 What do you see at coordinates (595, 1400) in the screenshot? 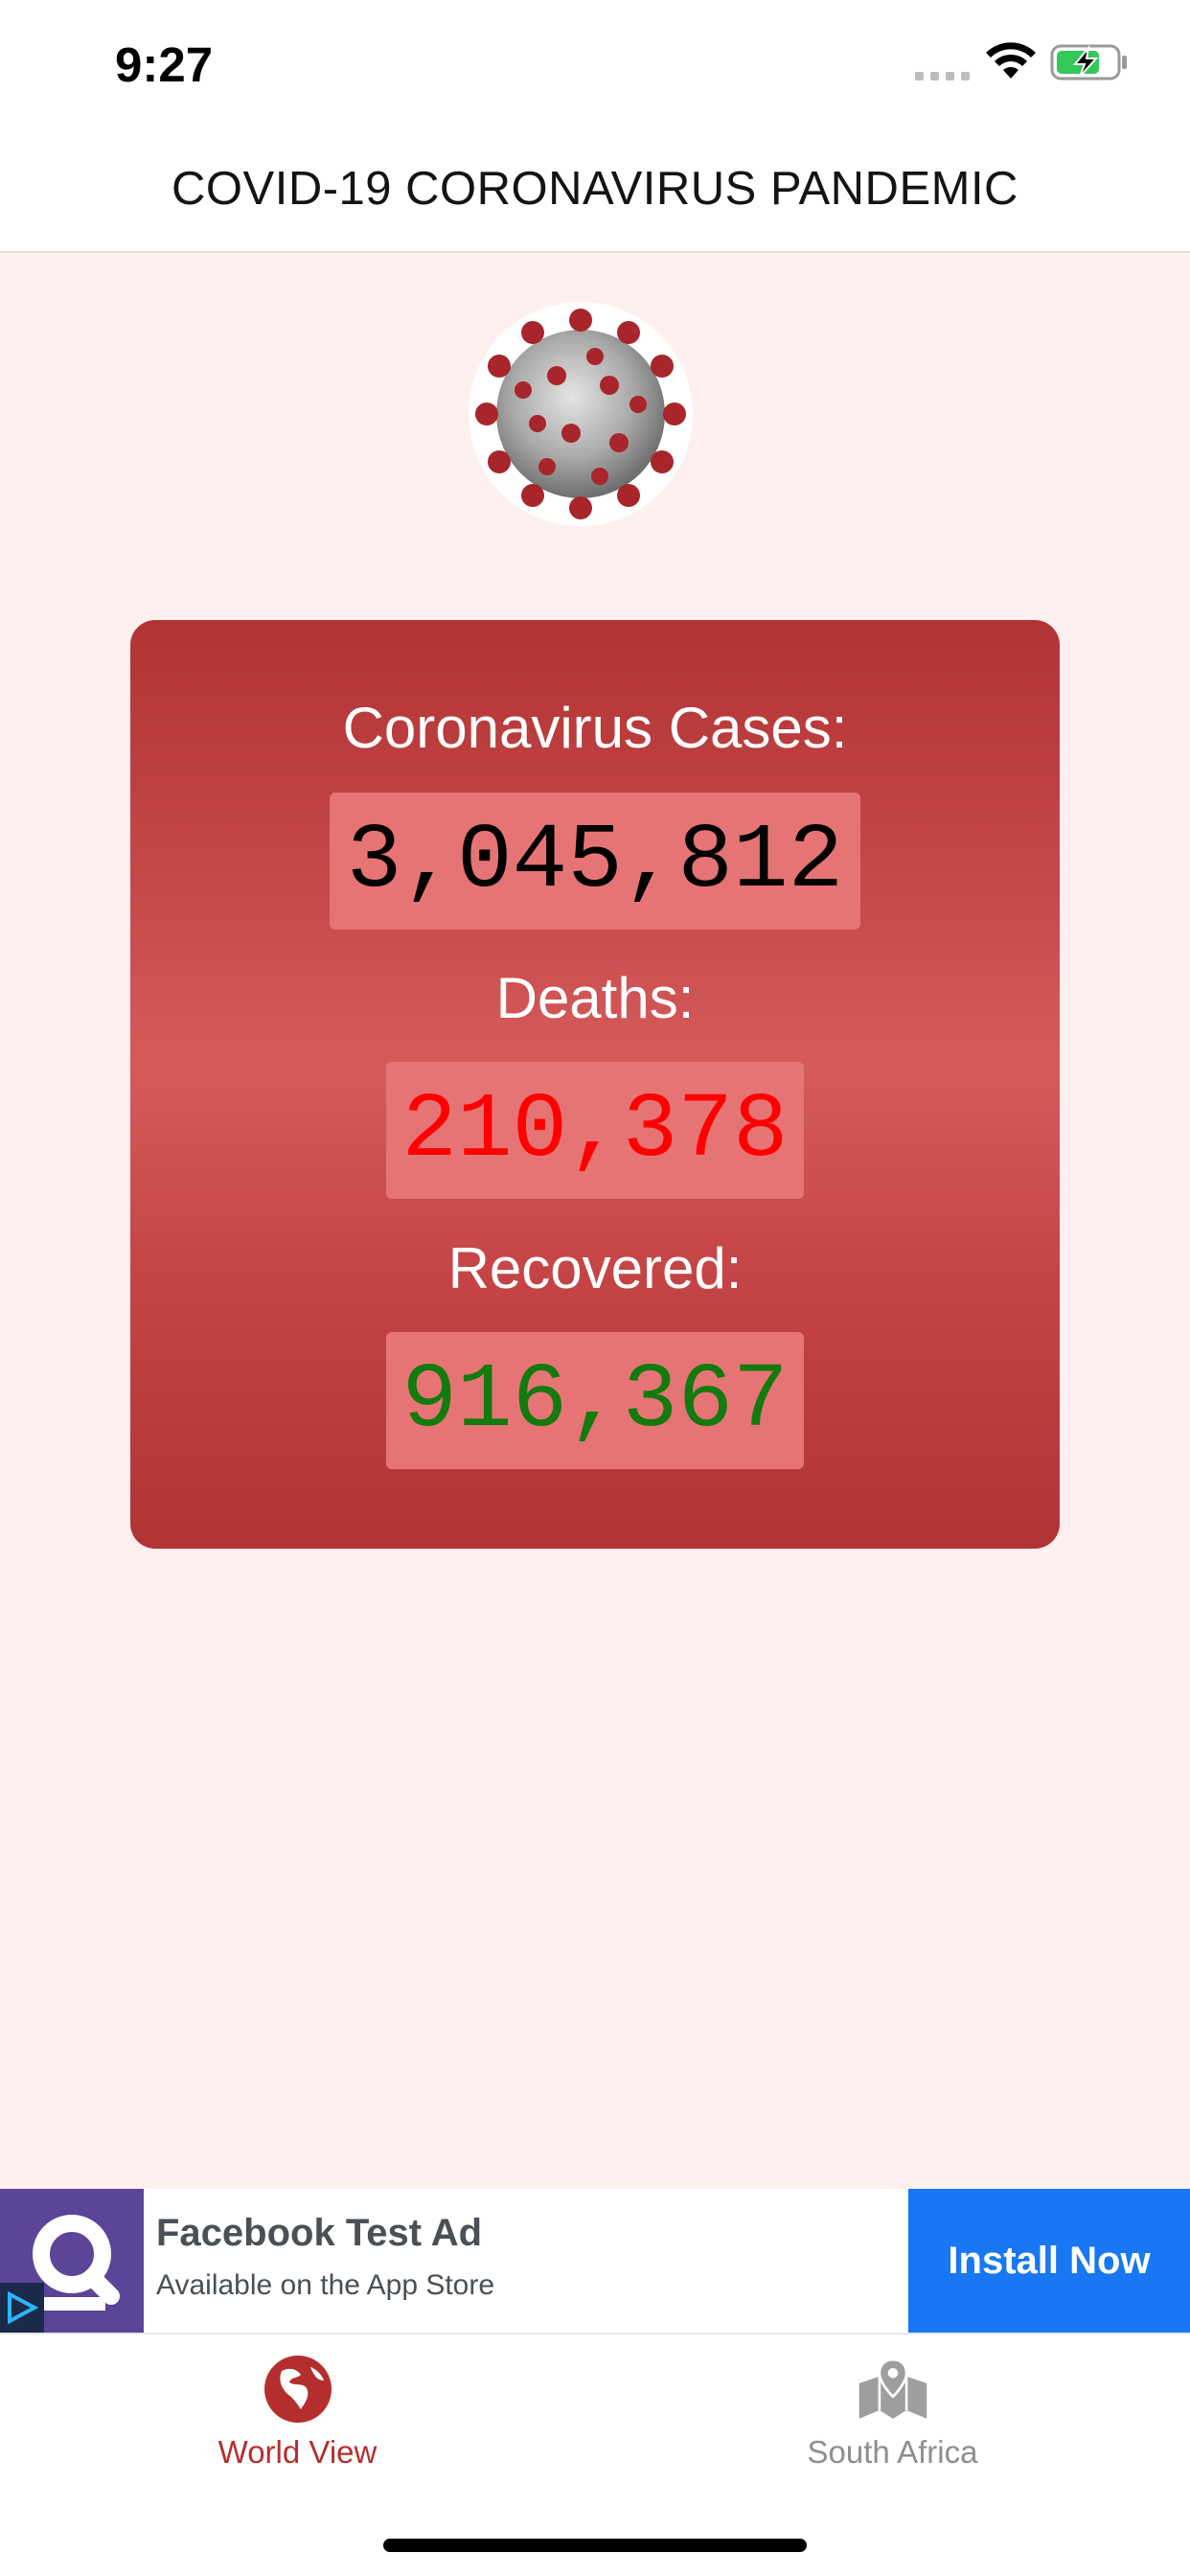
I see `recovered-value: 916,367` at bounding box center [595, 1400].